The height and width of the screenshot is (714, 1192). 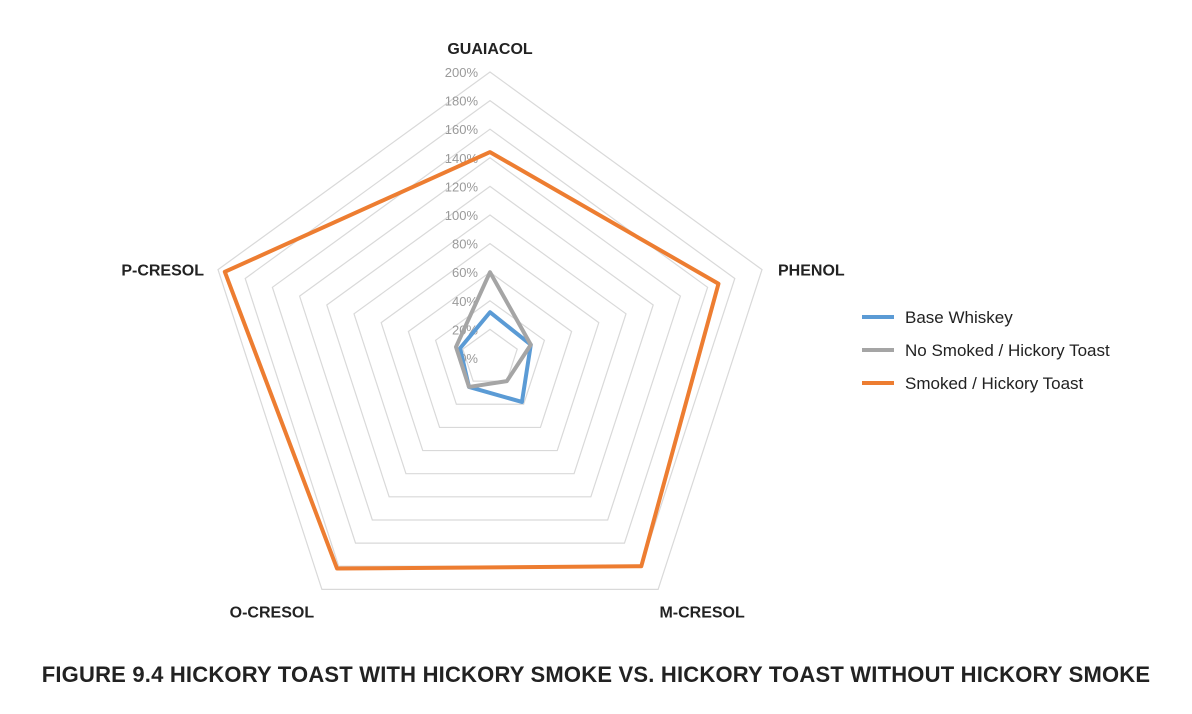 I want to click on tick-label: 160%, so click(x=462, y=129).